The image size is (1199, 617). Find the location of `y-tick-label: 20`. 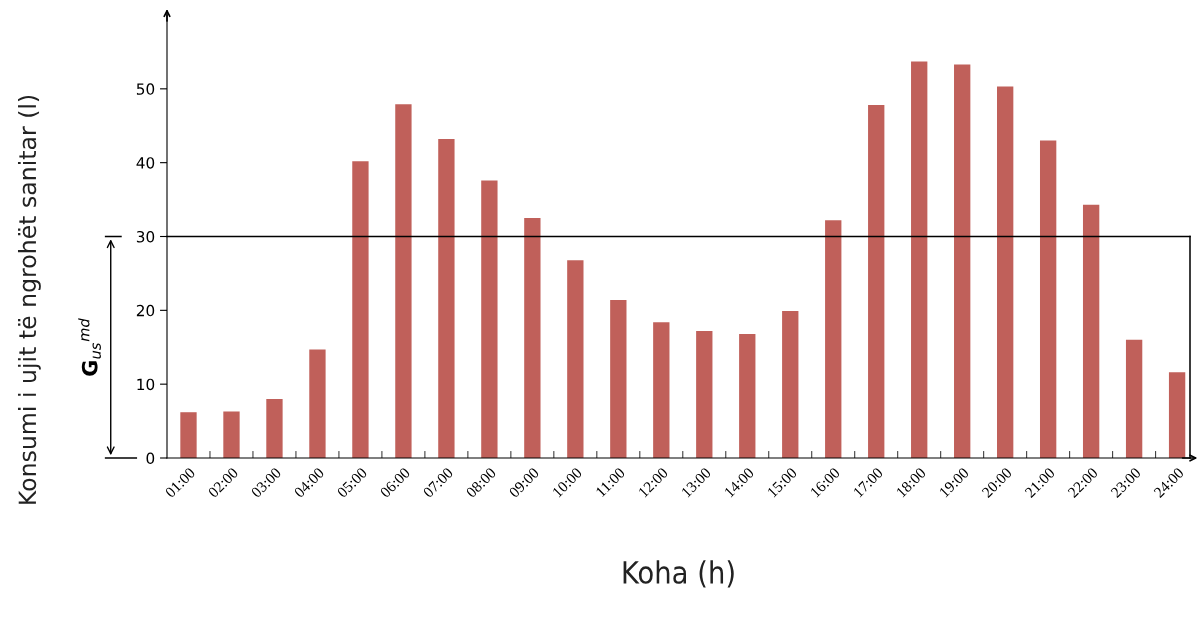

y-tick-label: 20 is located at coordinates (145, 310).